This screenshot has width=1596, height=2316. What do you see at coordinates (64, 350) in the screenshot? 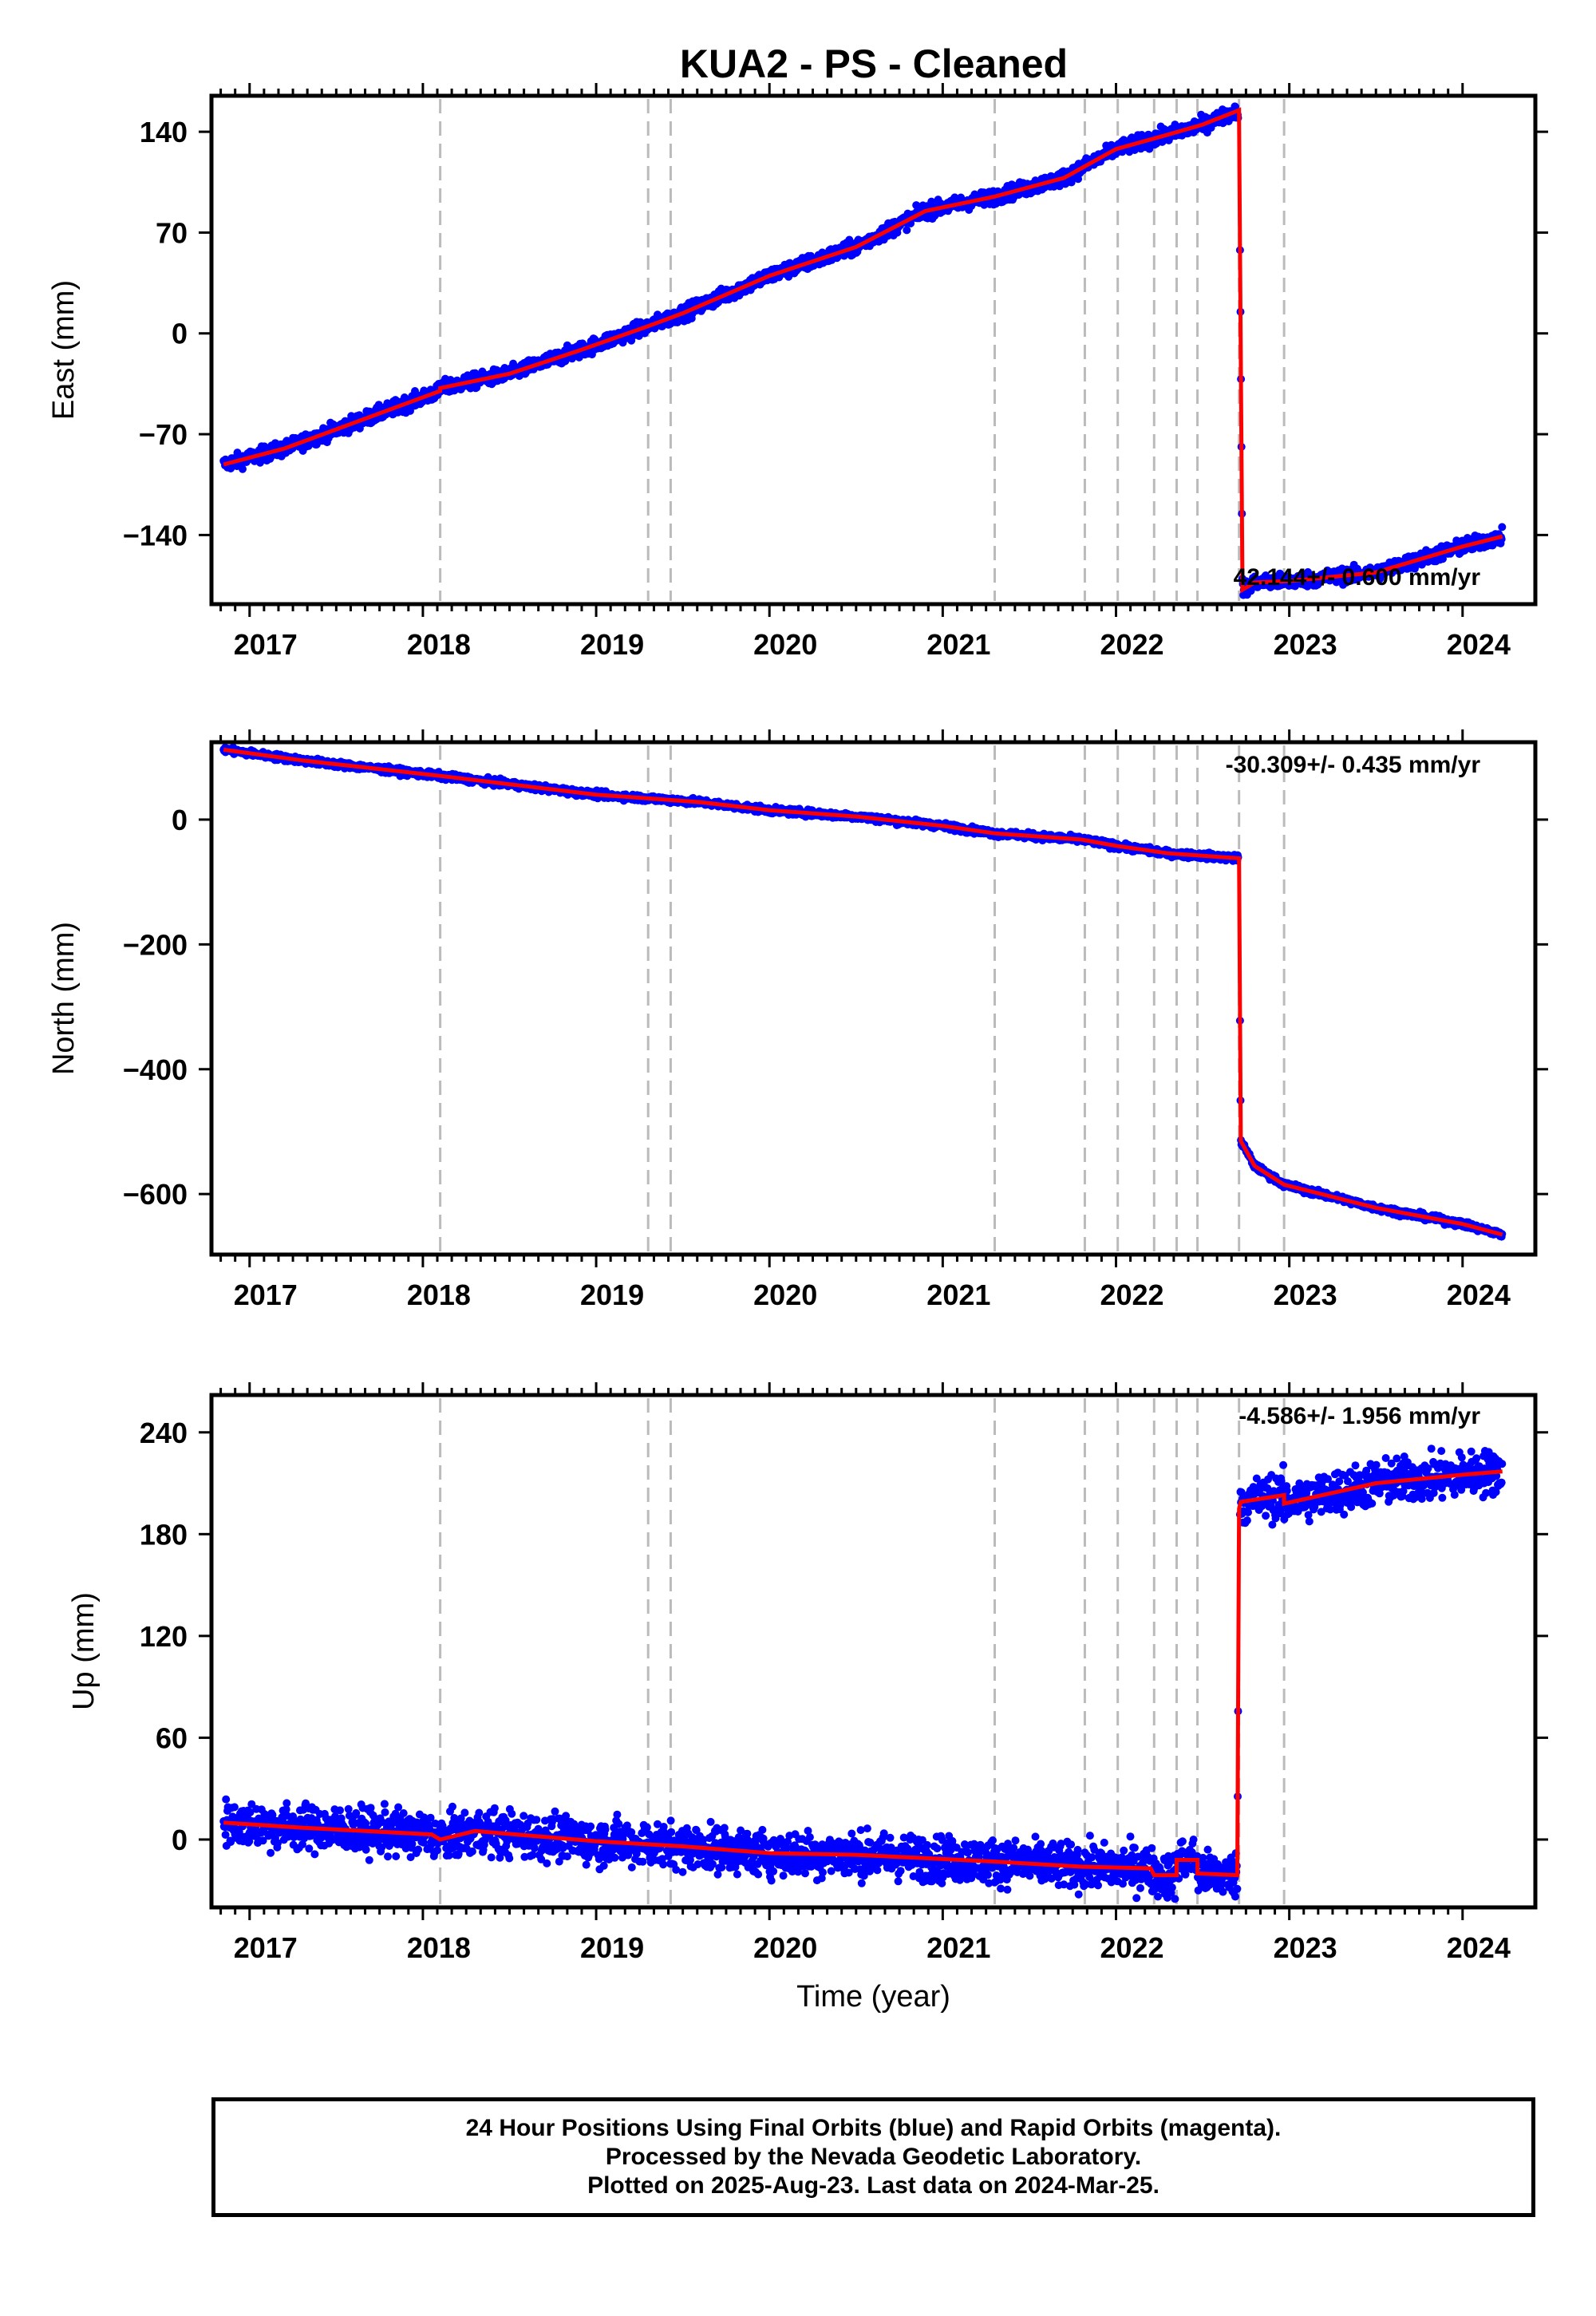
I see `y-axis-label: East (mm)` at bounding box center [64, 350].